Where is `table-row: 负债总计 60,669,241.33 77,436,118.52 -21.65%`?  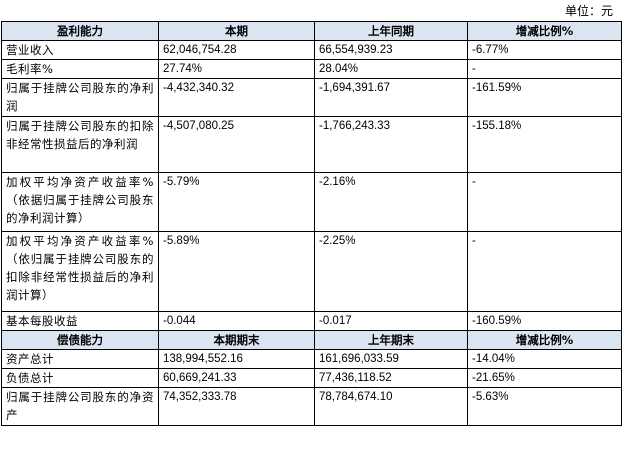 table-row: 负债总计 60,669,241.33 77,436,118.52 -21.65% is located at coordinates (311, 378).